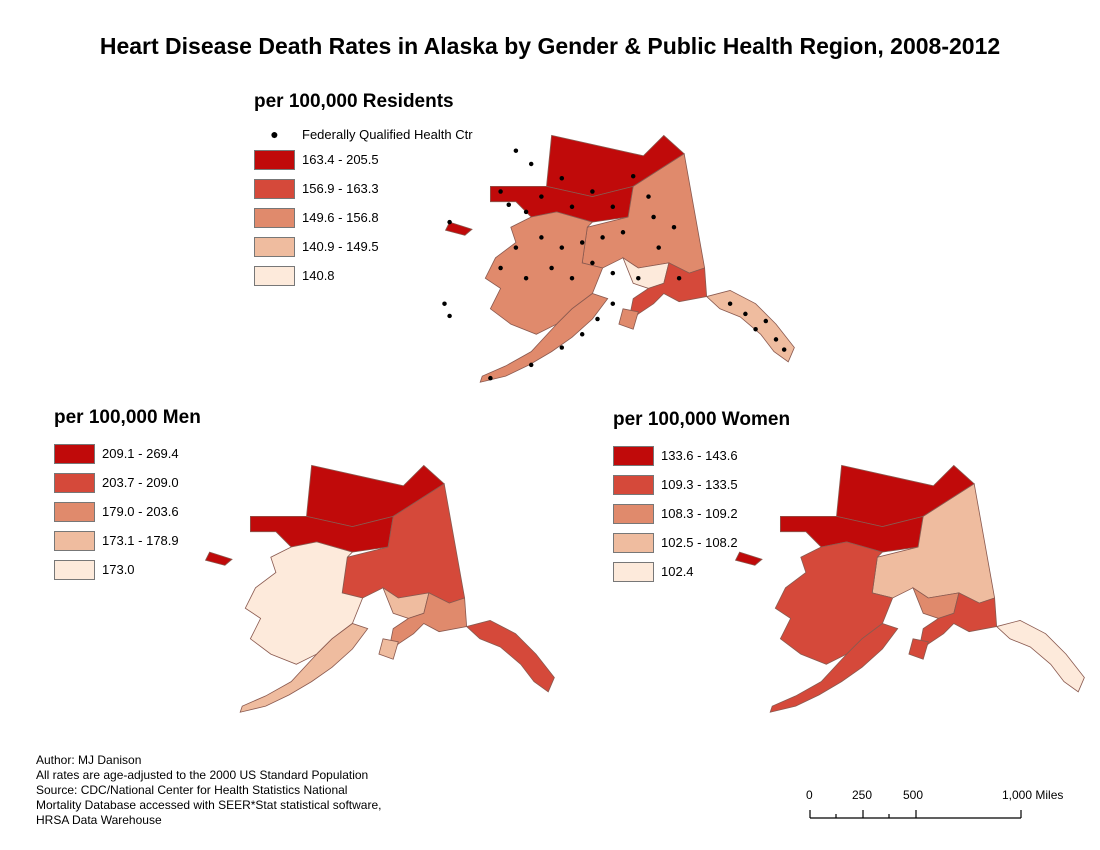 The height and width of the screenshot is (850, 1100). I want to click on scale-label: 500, so click(913, 795).